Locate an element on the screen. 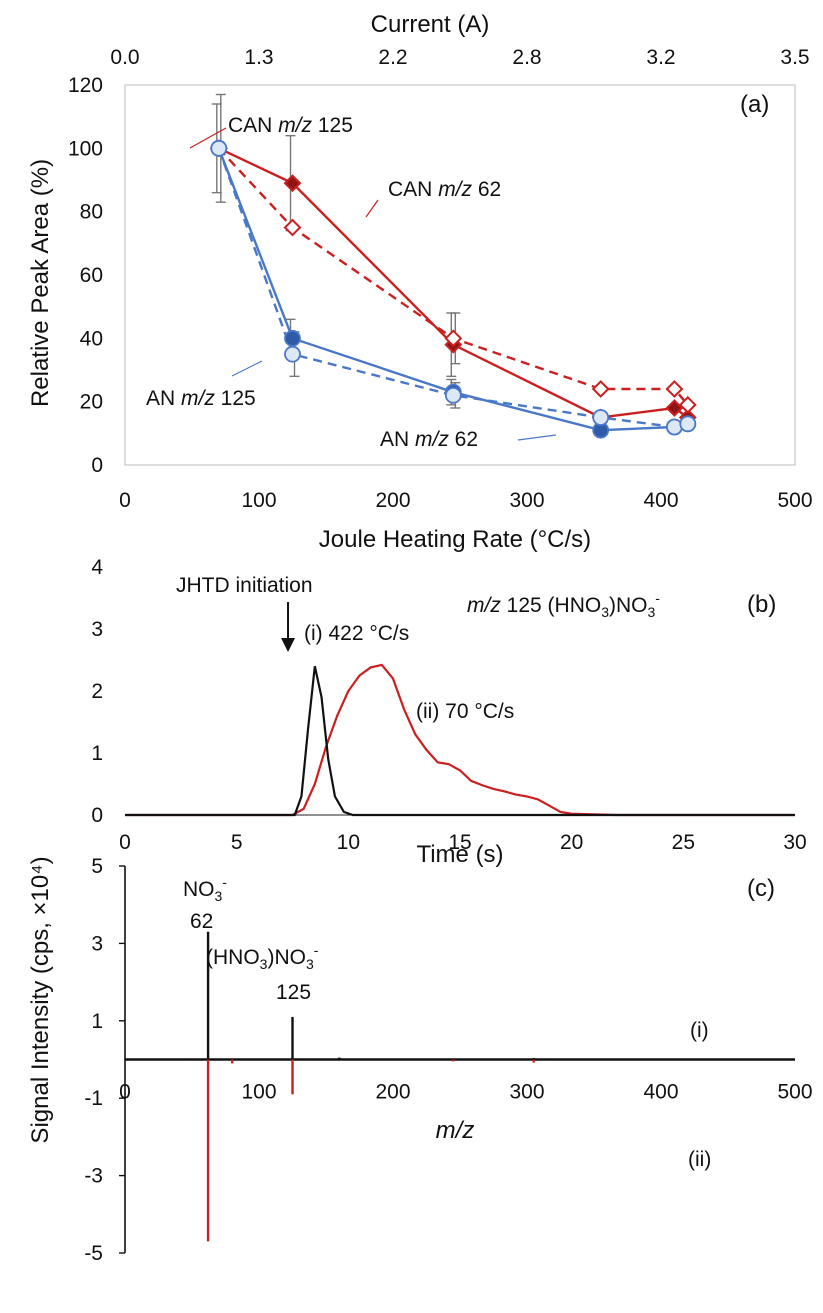  panel-b-x-tick-label: 10 is located at coordinates (348, 842).